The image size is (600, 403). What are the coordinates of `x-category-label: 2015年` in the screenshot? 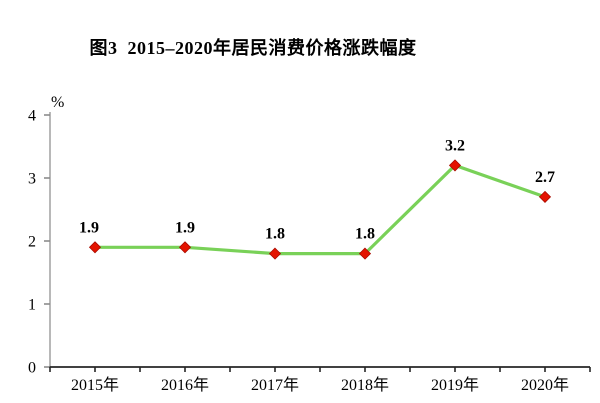 It's located at (95, 385).